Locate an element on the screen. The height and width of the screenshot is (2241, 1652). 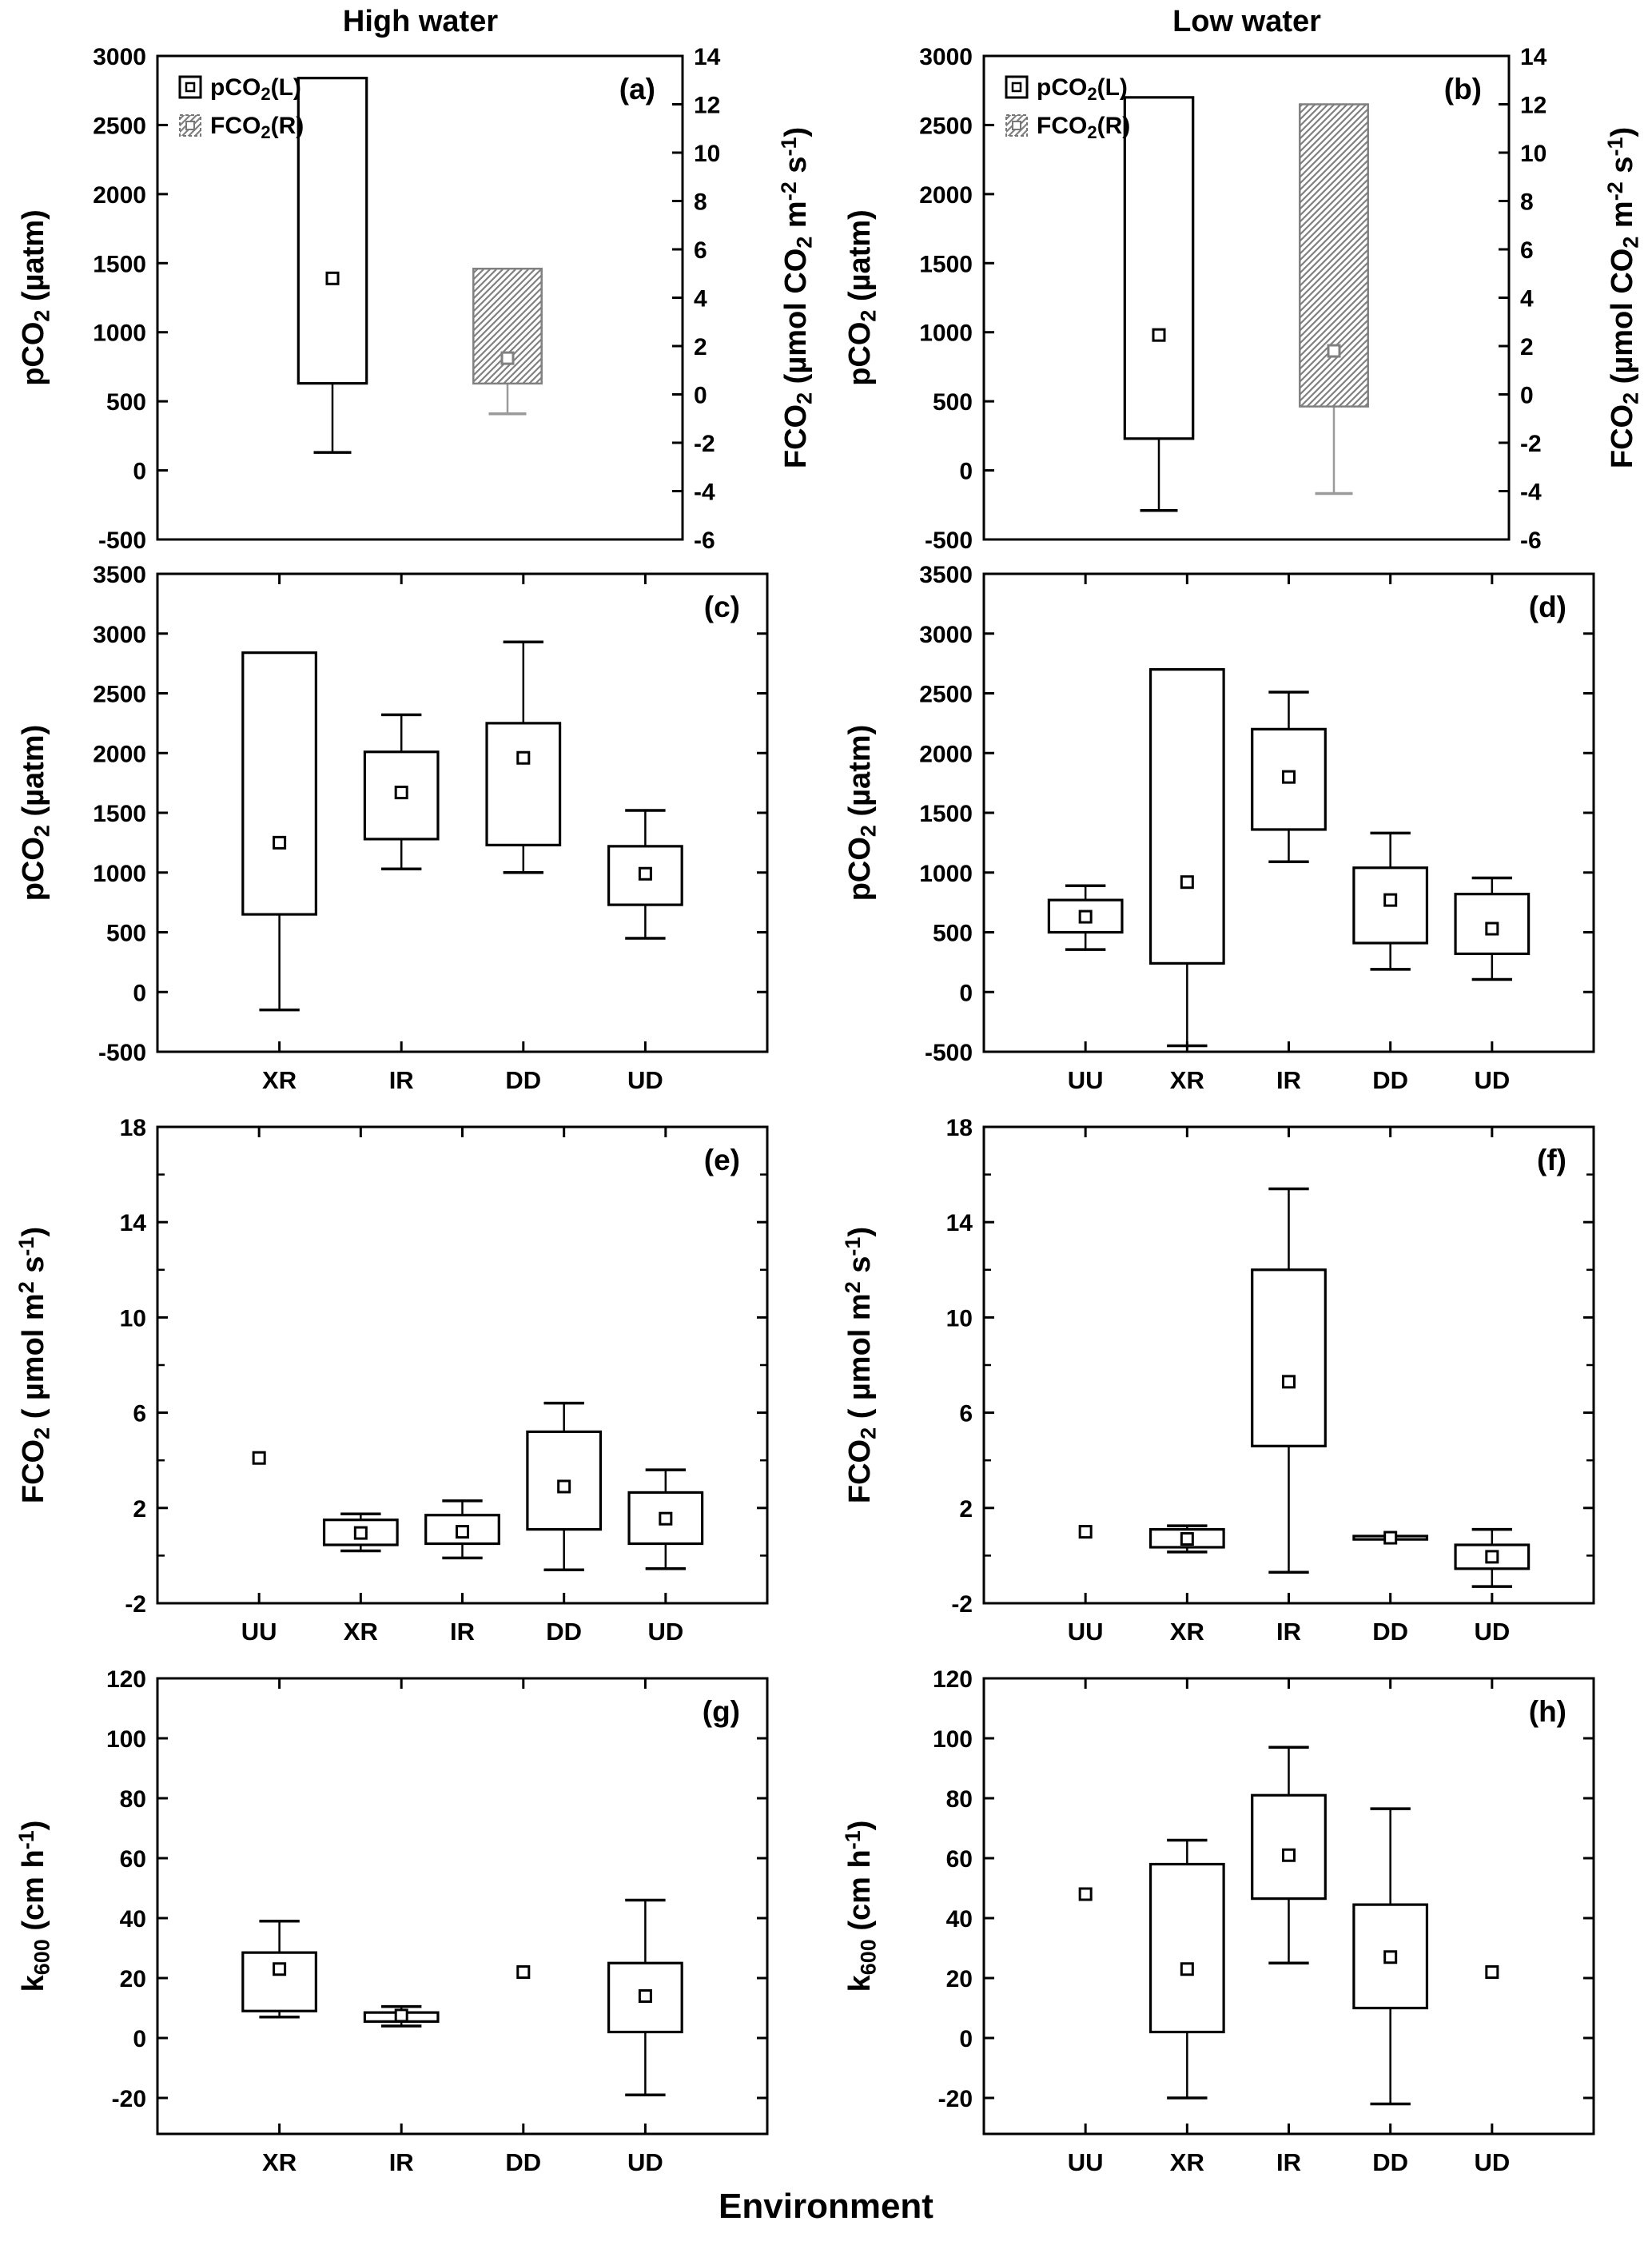
svg-text: k600 (cm h-1) is located at coordinates (34, 1906).